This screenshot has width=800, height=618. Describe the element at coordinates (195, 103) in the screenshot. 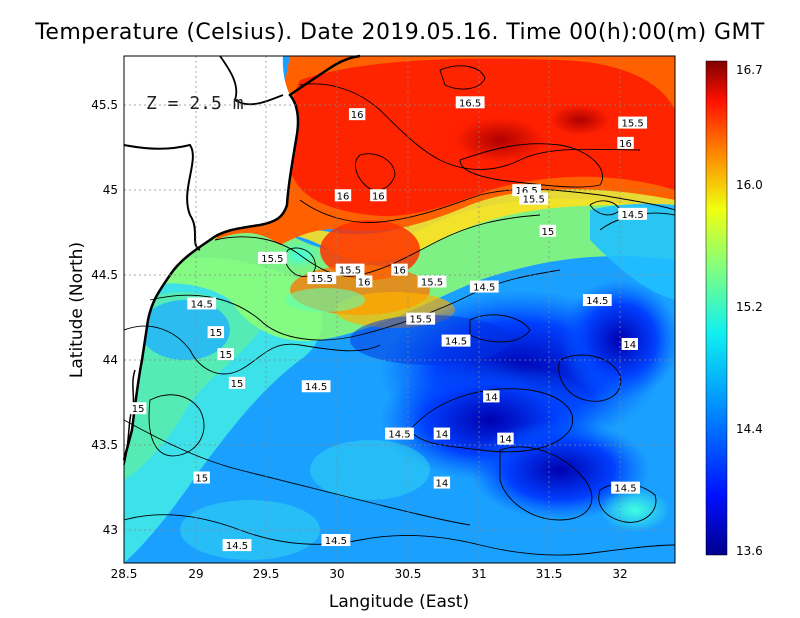

I see `depth-label: Z = 2.5 m` at that location.